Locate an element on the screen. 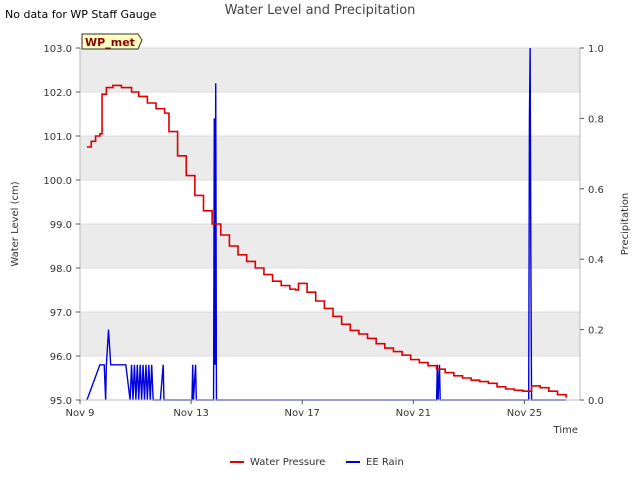 This screenshot has width=640, height=480. y2-tick-label: 0.2 is located at coordinates (596, 331).